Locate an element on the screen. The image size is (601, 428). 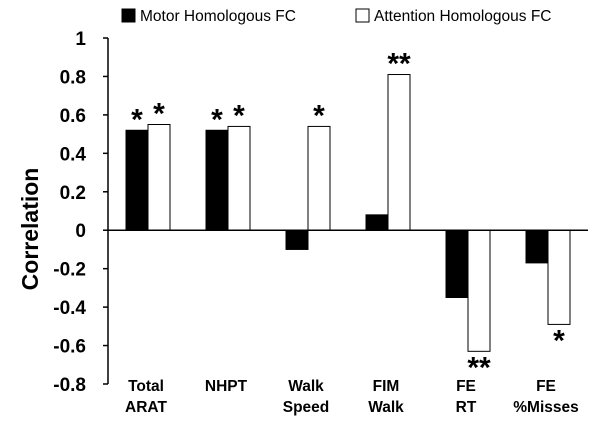
y-tick-label: -0.4 is located at coordinates (69, 308).